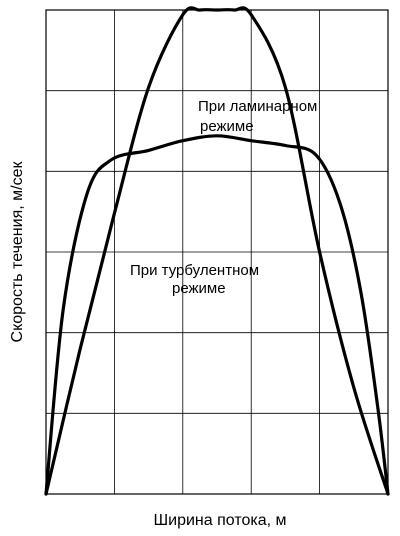 This screenshot has width=400, height=536. What do you see at coordinates (17, 252) in the screenshot?
I see `y-axis-label: Скорость течения, м/сек` at bounding box center [17, 252].